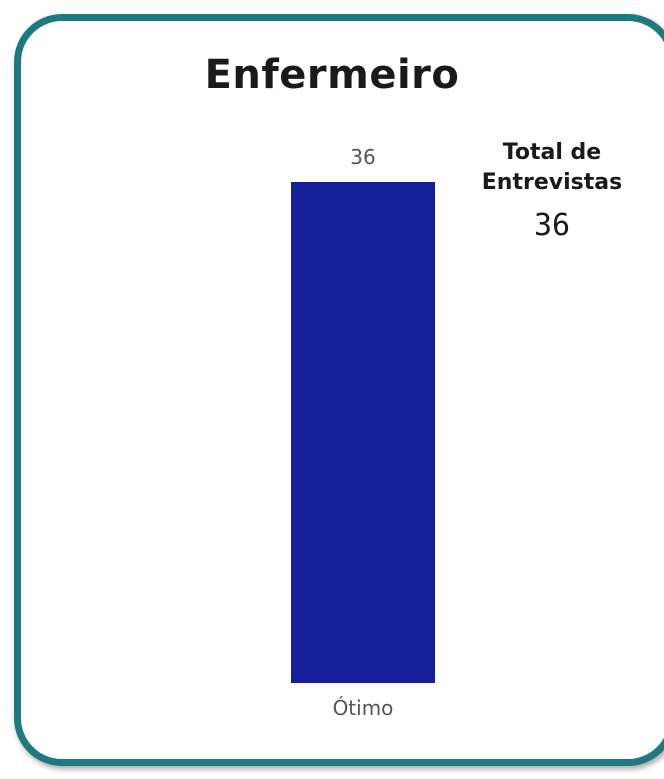  Describe the element at coordinates (363, 708) in the screenshot. I see `x-tick-label-1: Ótimo` at that location.